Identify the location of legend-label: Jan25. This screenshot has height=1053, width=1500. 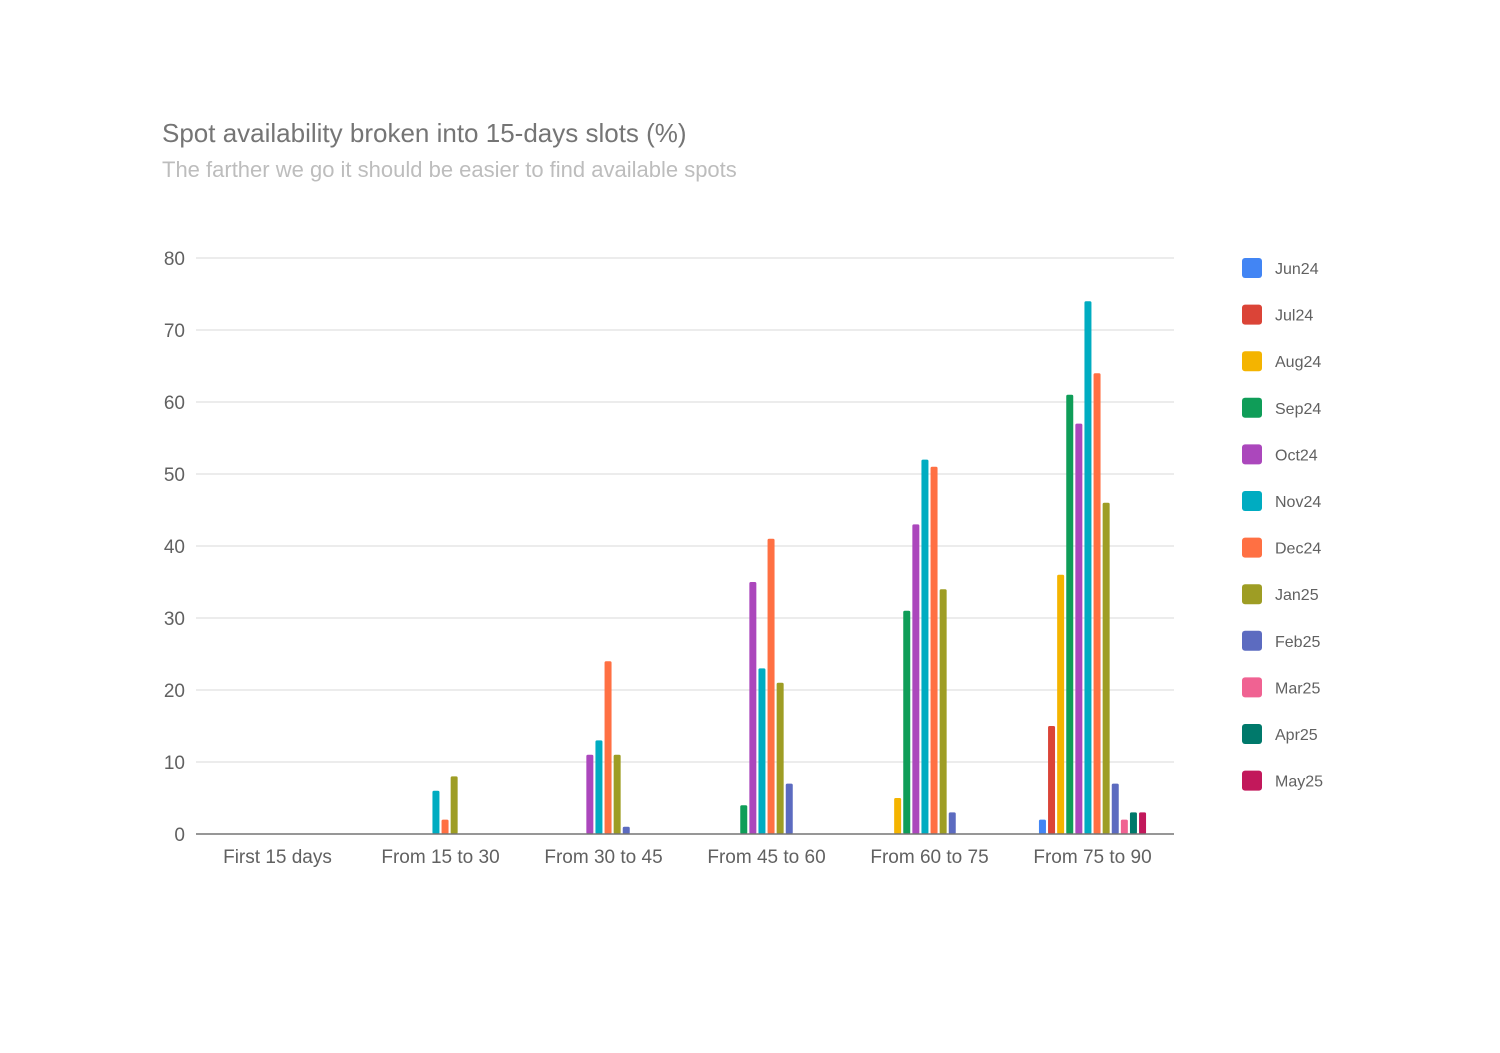
(1297, 595).